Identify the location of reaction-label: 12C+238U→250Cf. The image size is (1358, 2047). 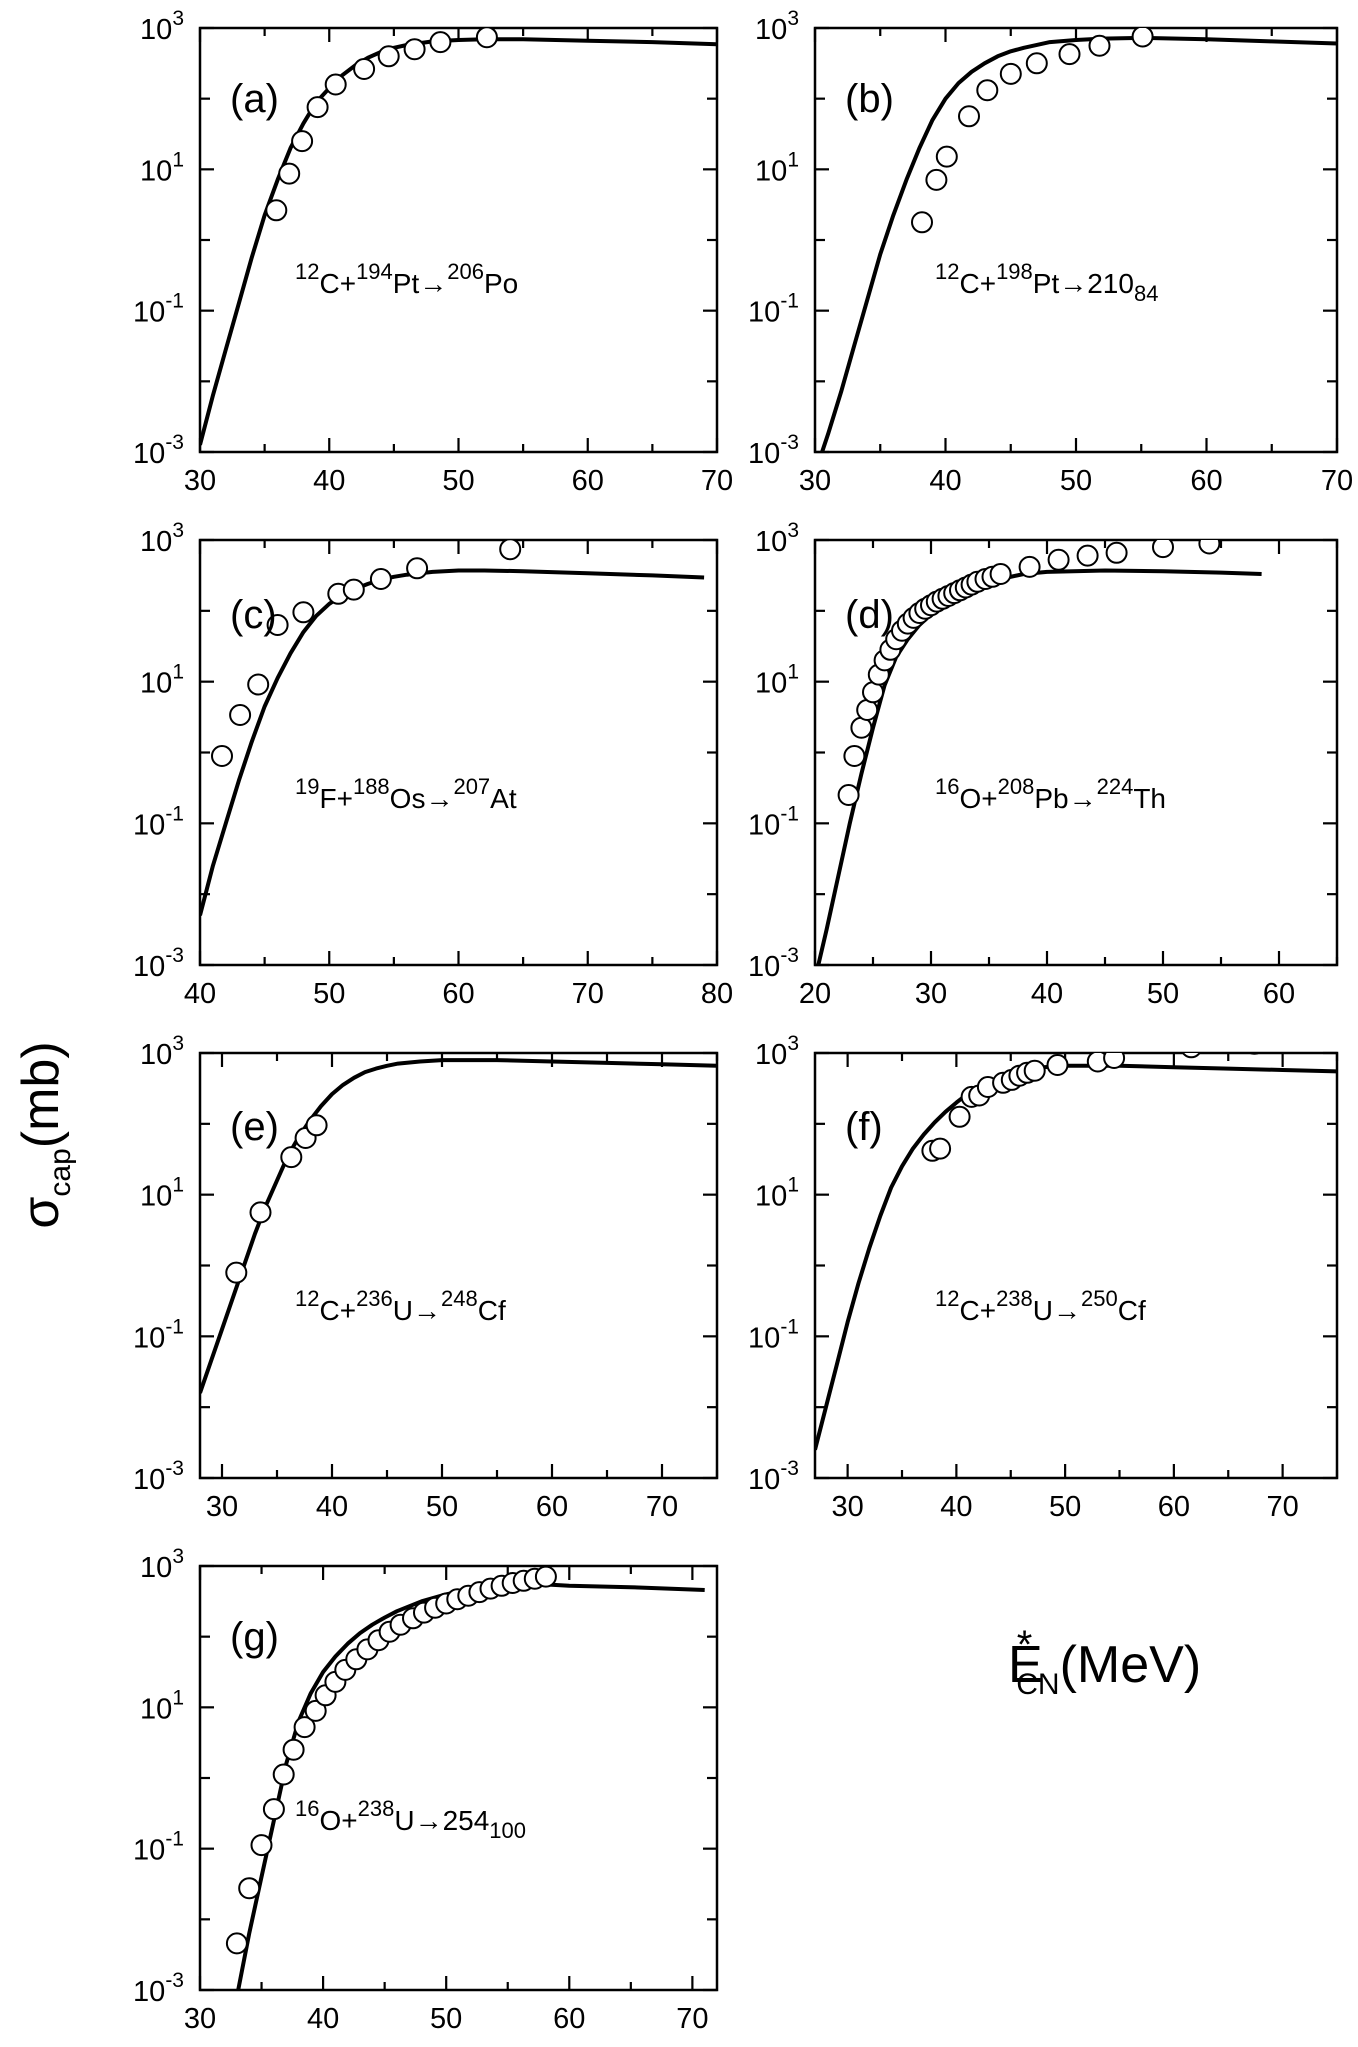
(1040, 1306).